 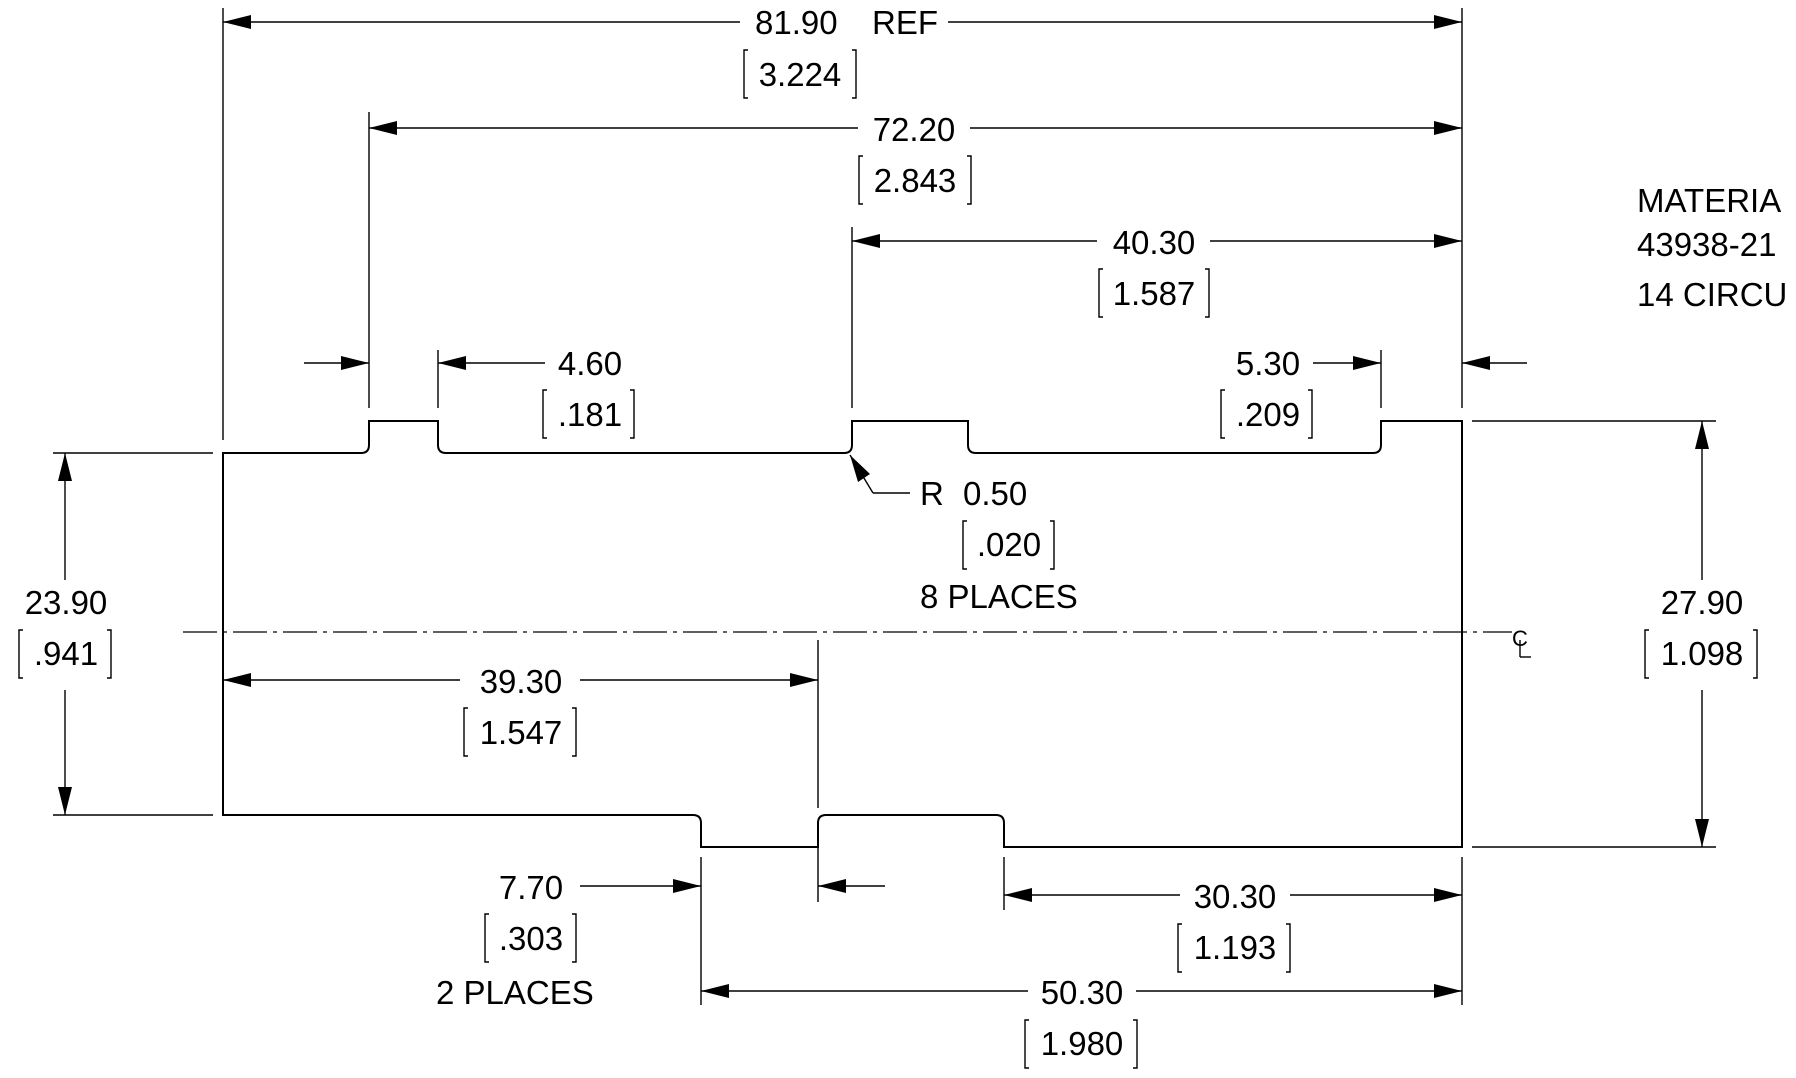 I want to click on dim-72: 72.20 2.843, so click(x=915, y=158).